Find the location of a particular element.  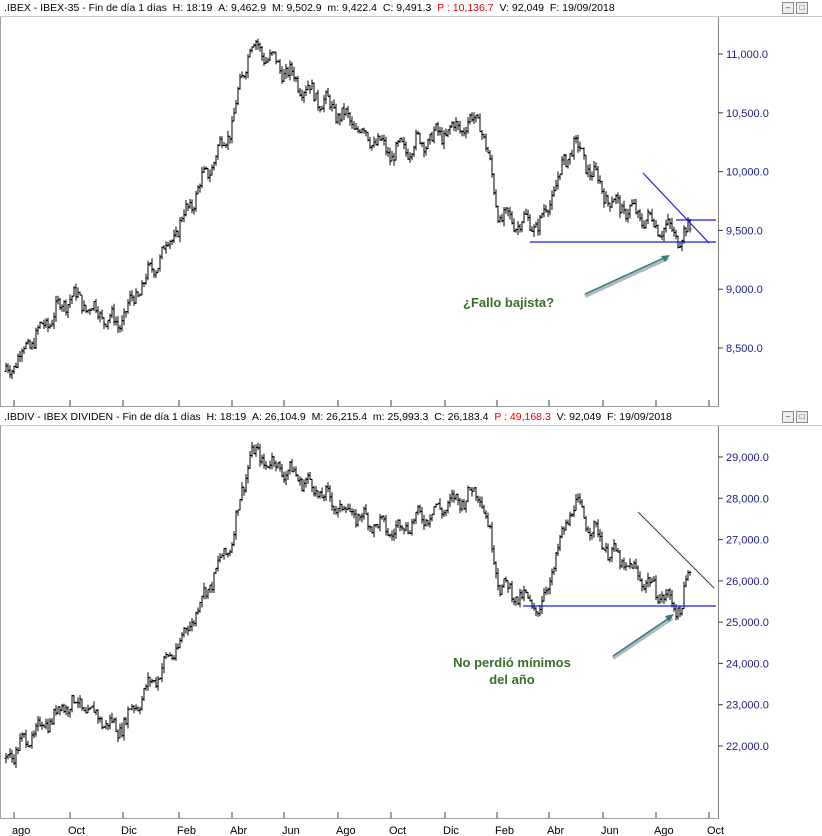

ibdiv-p-value: P : 49,168.3 is located at coordinates (522, 417).